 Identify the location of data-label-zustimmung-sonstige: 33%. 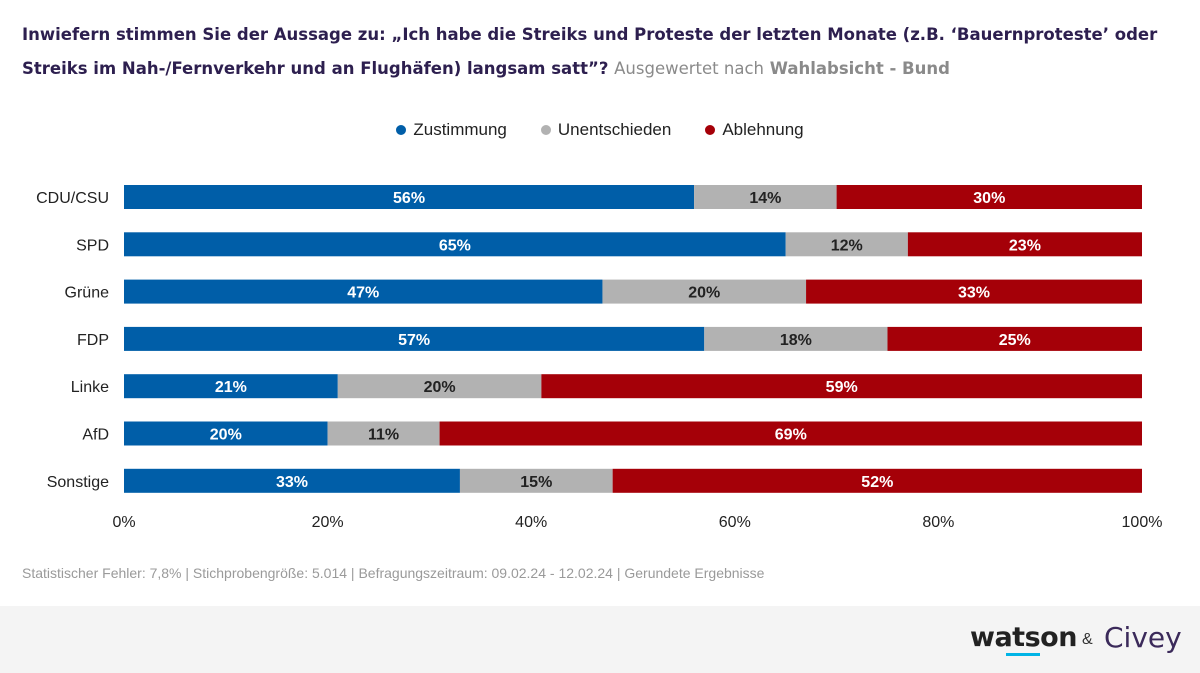
(292, 482).